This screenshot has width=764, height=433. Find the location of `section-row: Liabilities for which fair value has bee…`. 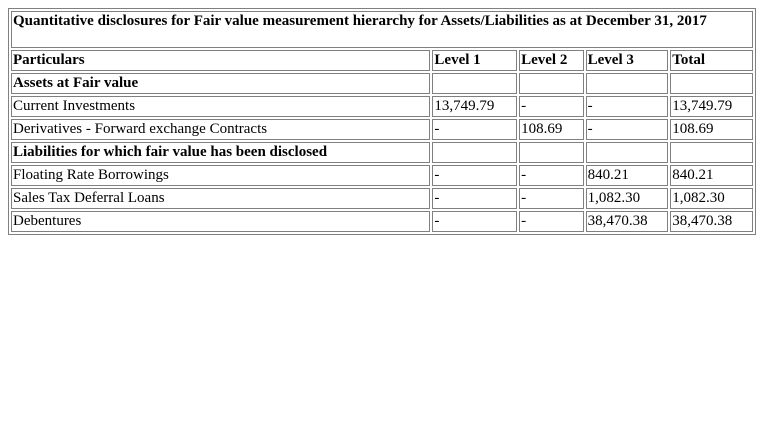

section-row: Liabilities for which fair value has bee… is located at coordinates (382, 152).